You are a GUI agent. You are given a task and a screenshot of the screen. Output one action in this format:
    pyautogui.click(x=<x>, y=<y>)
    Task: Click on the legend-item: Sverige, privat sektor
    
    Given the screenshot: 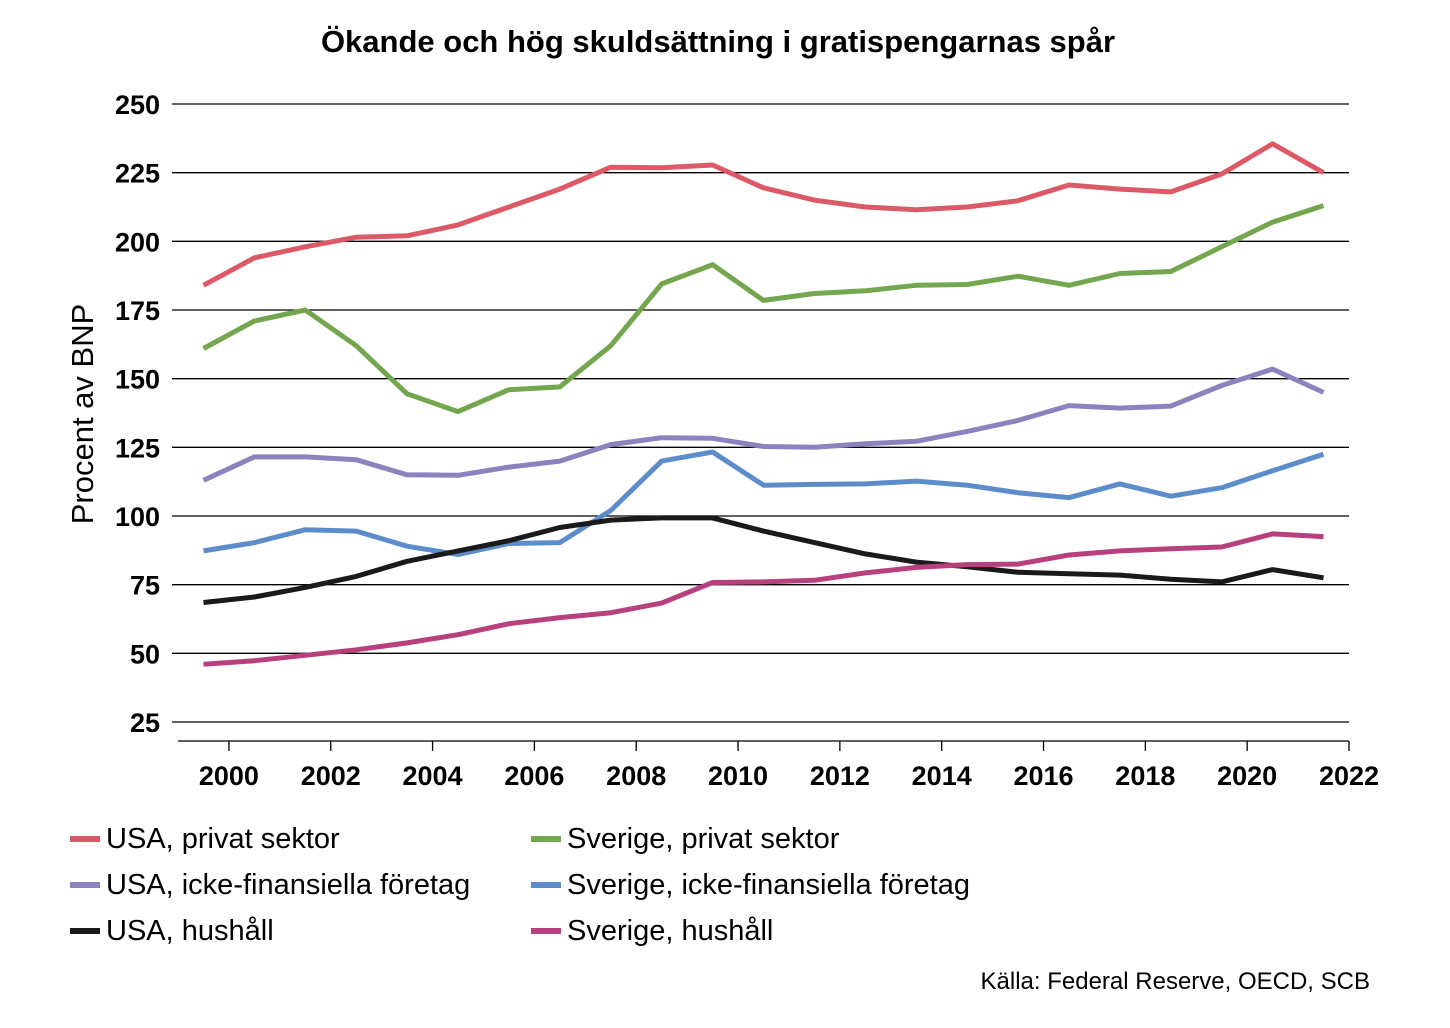 What is the action you would take?
    pyautogui.click(x=685, y=839)
    